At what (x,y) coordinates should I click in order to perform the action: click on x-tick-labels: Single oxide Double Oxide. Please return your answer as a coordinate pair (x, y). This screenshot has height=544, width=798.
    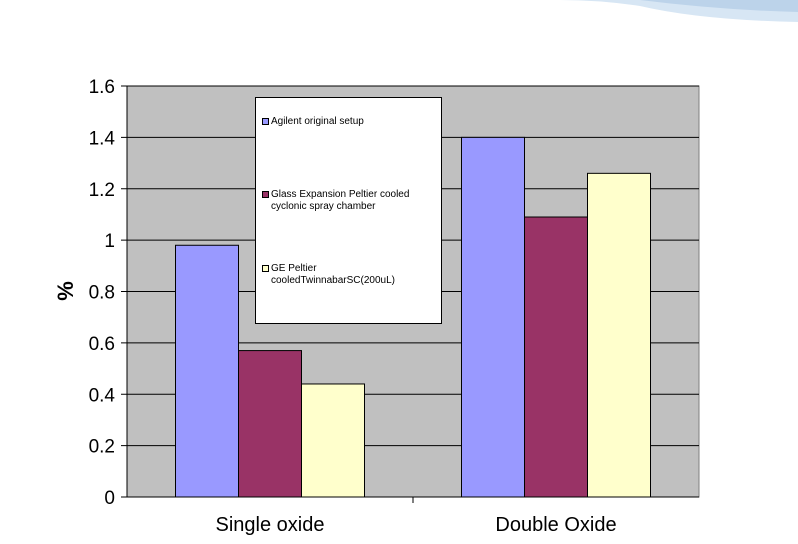
    Looking at the image, I should click on (416, 525).